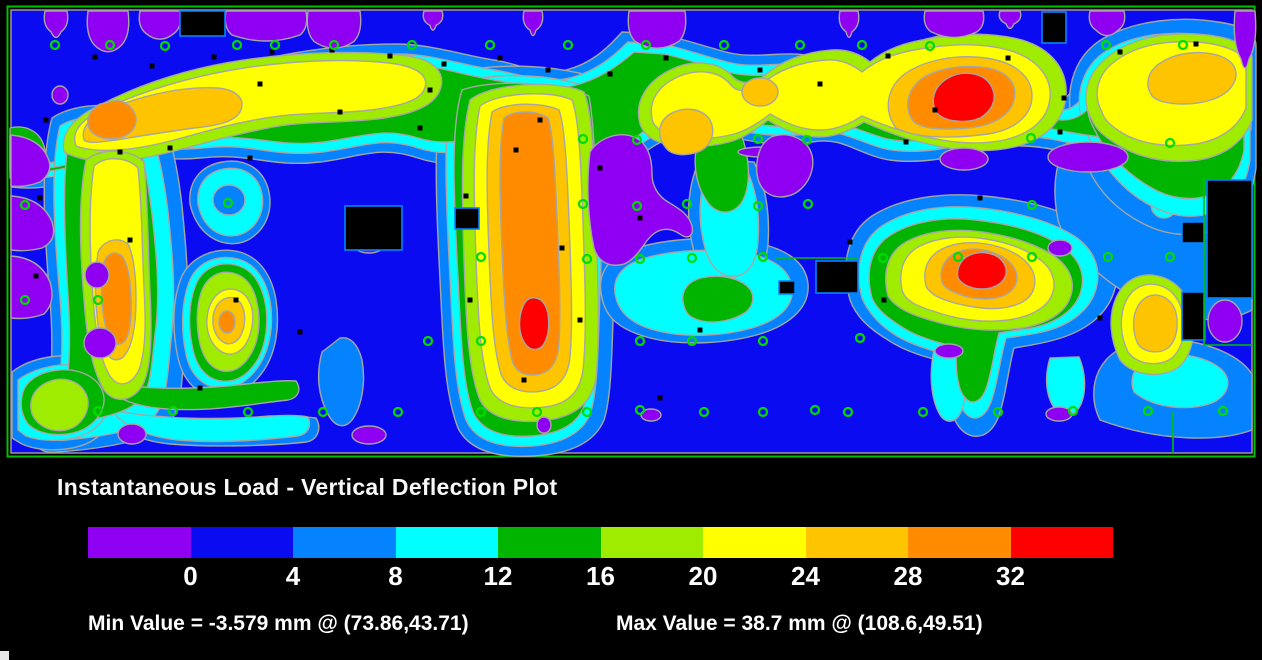  What do you see at coordinates (799, 623) in the screenshot?
I see `max-value-label: Max Value = 38.7 mm @ (108.6,49.51)` at bounding box center [799, 623].